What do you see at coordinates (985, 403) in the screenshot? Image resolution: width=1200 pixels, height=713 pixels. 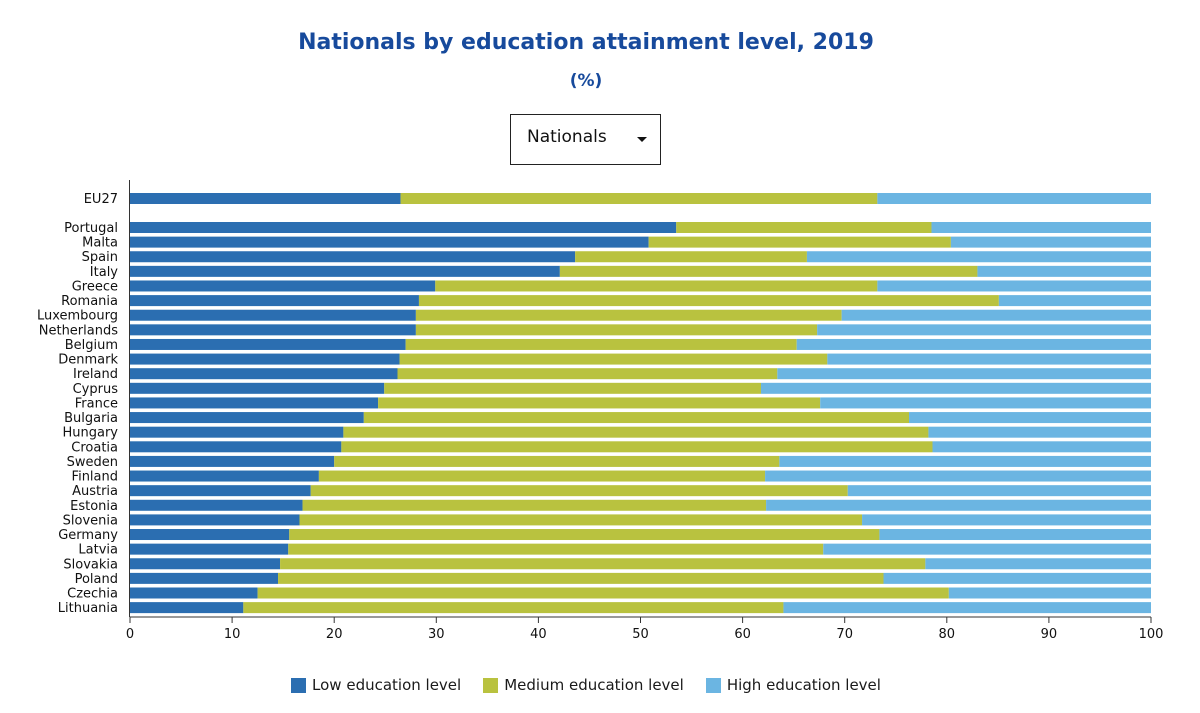 I see `bar-france-high` at bounding box center [985, 403].